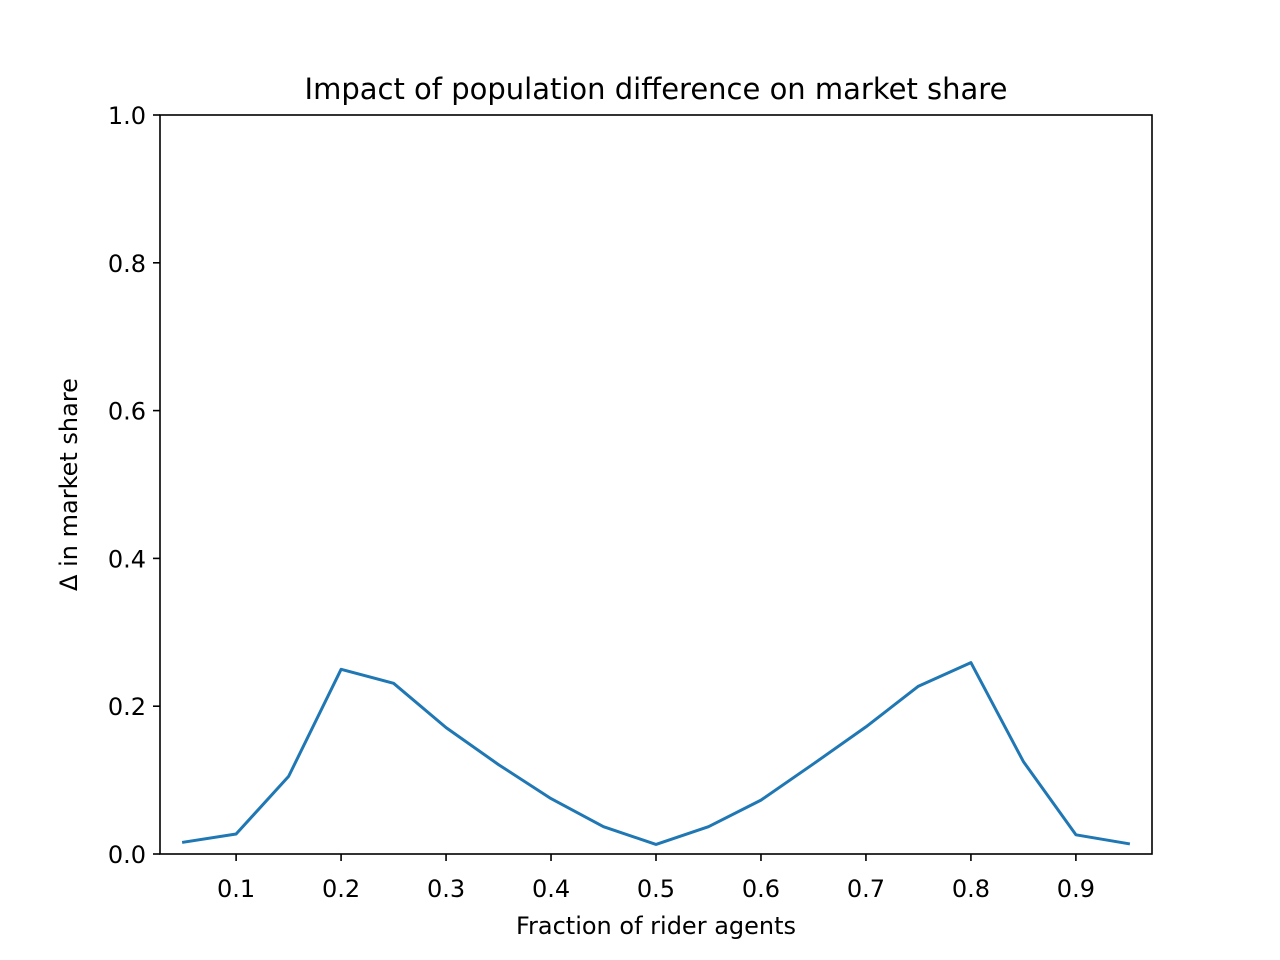 This screenshot has width=1280, height=960. Describe the element at coordinates (127, 855) in the screenshot. I see `y-tick-label: 0.0` at that location.